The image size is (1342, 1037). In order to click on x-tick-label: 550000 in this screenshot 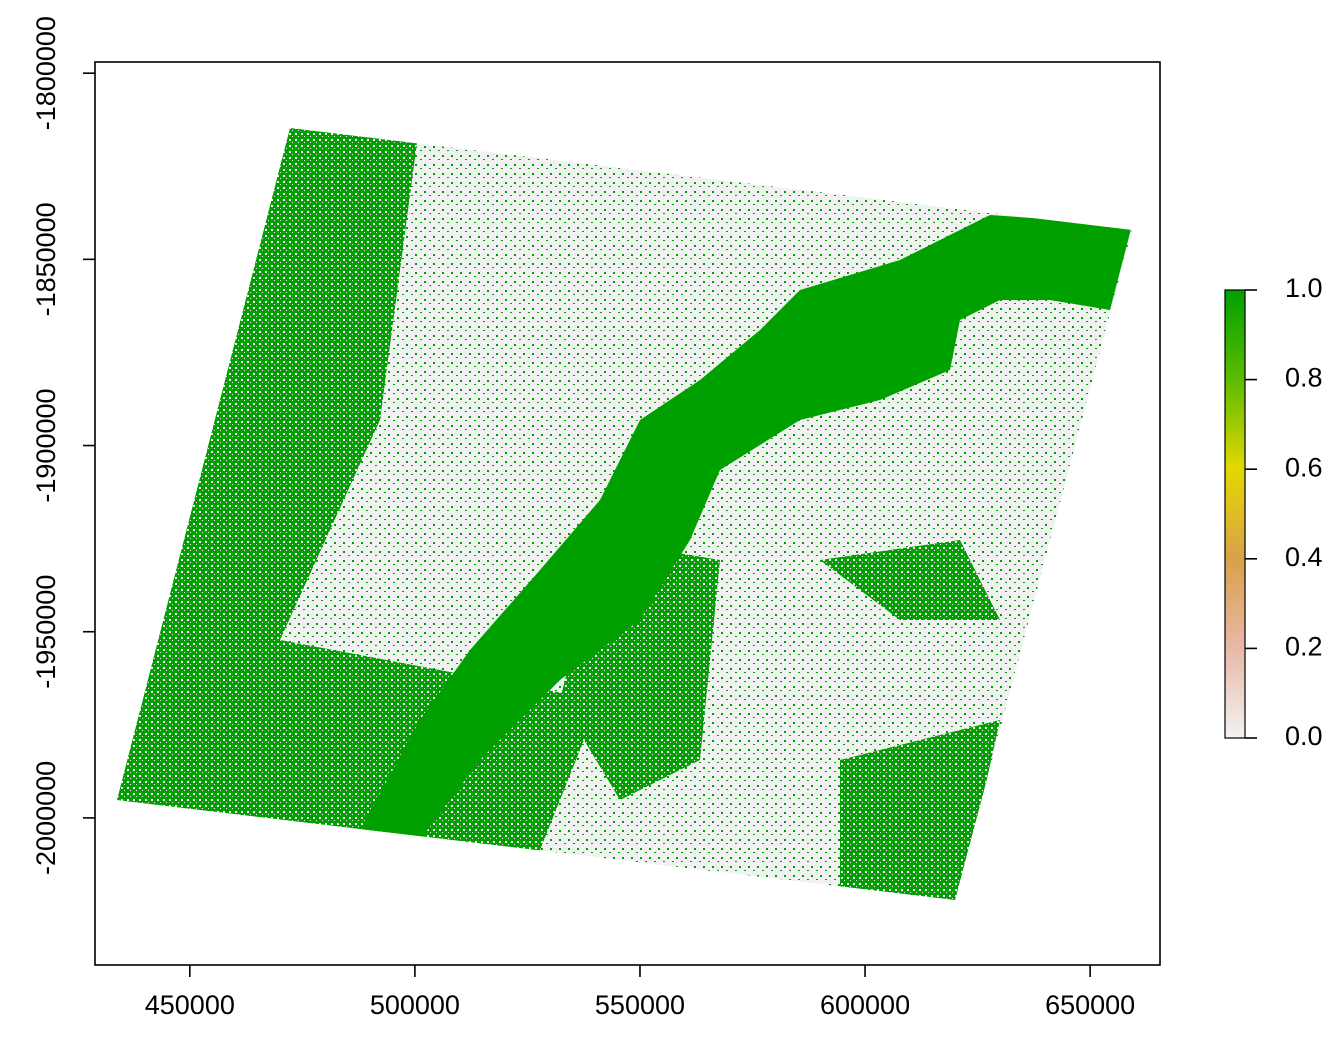, I will do `click(640, 1005)`.